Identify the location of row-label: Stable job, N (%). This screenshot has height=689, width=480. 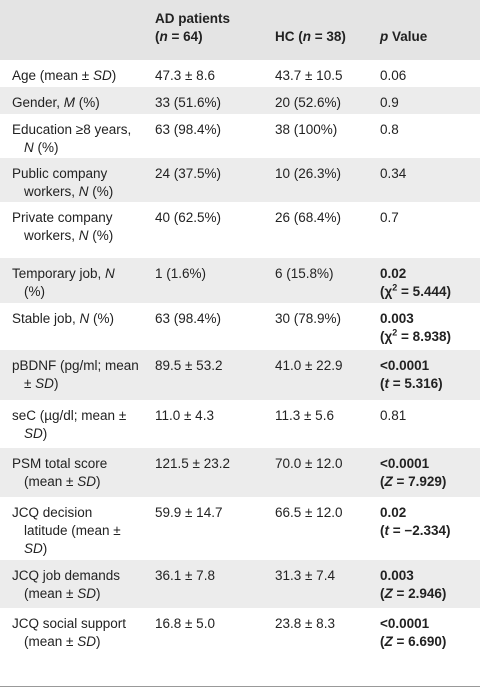
(71, 326).